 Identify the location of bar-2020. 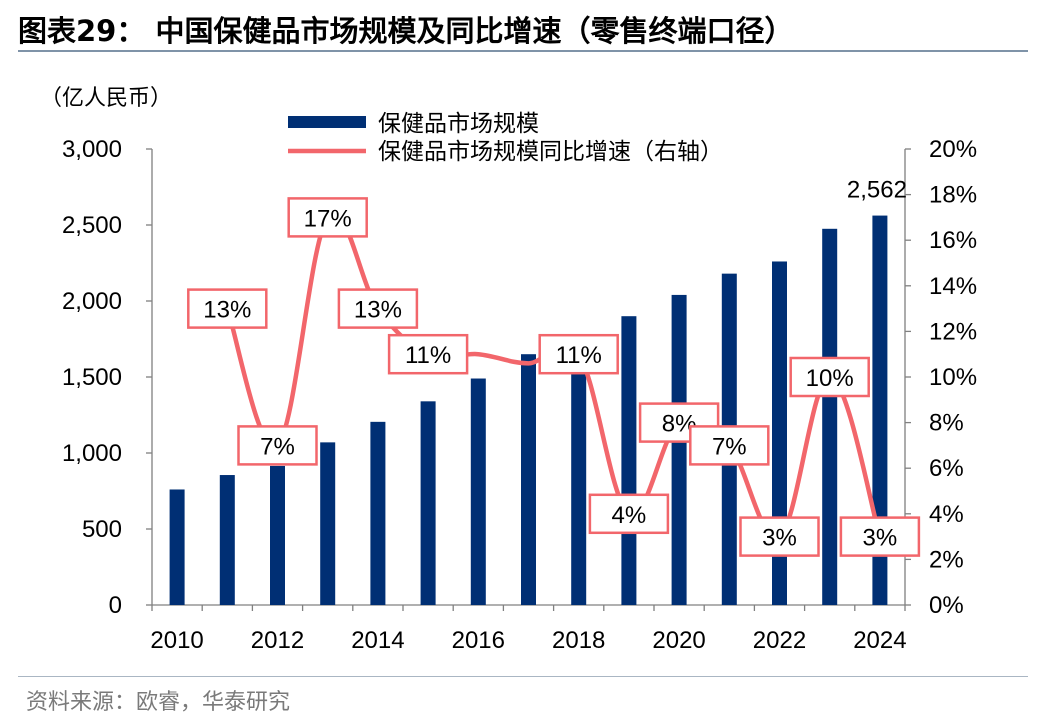
(679, 449).